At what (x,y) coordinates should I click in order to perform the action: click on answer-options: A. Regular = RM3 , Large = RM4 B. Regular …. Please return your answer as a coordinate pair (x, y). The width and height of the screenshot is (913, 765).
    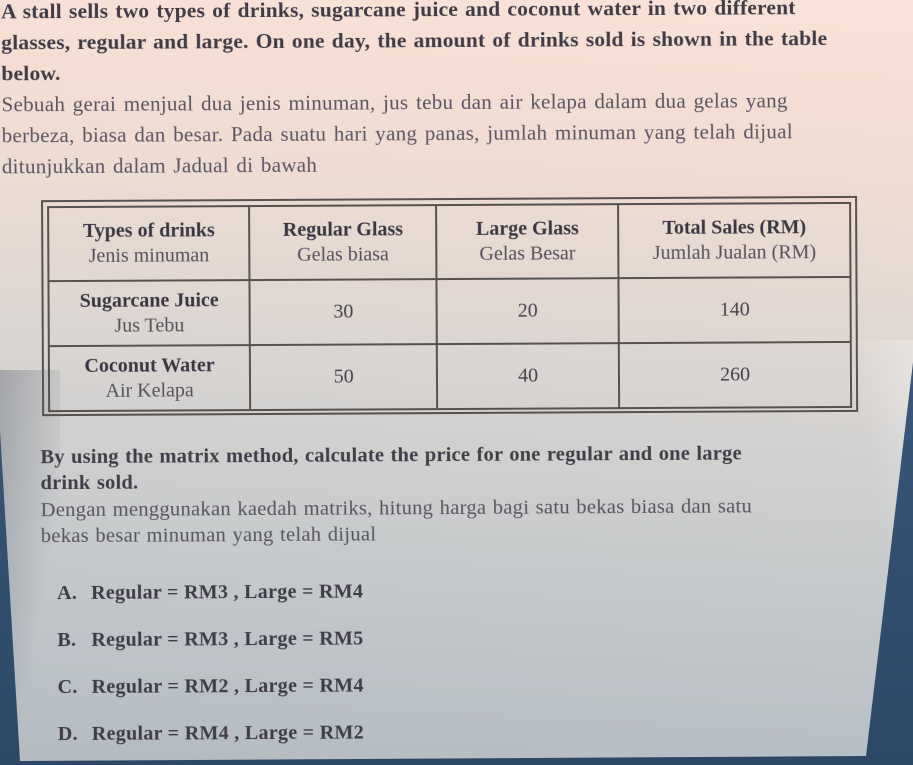
    Looking at the image, I should click on (210, 663).